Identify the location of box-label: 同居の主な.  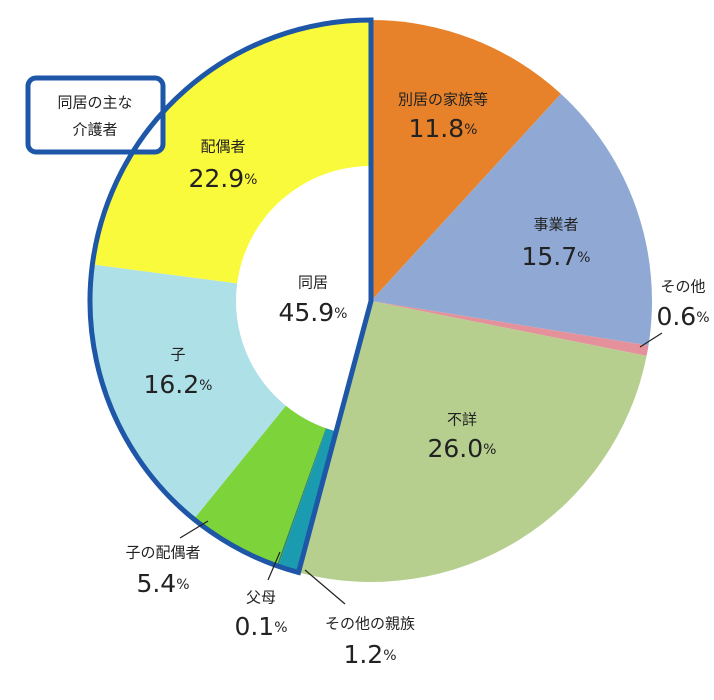
(94, 103).